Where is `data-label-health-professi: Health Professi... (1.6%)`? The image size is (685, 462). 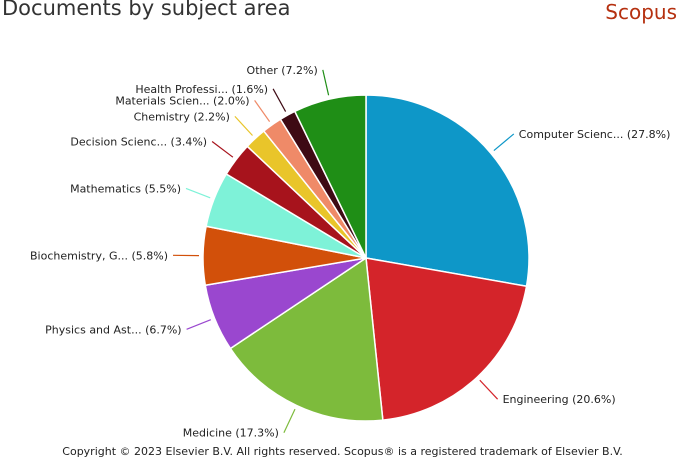 data-label-health-professi: Health Professi... (1.6%) is located at coordinates (201, 89).